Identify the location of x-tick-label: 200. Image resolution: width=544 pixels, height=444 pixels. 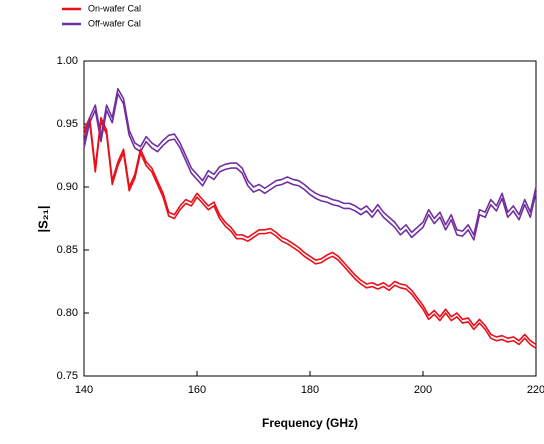
(423, 390).